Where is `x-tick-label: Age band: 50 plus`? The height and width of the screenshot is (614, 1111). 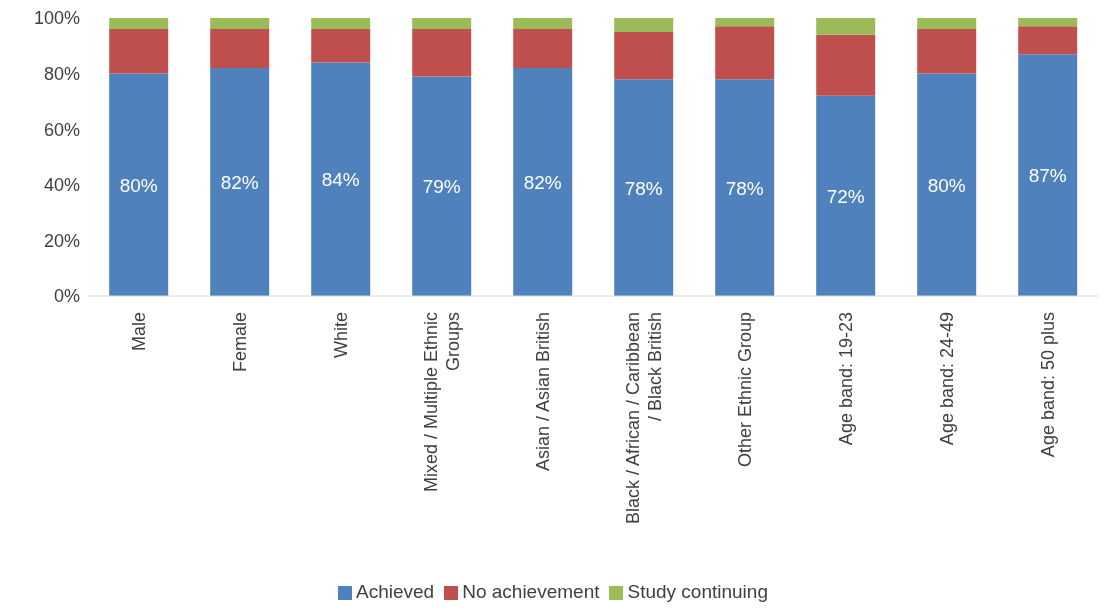 x-tick-label: Age band: 50 plus is located at coordinates (1047, 385).